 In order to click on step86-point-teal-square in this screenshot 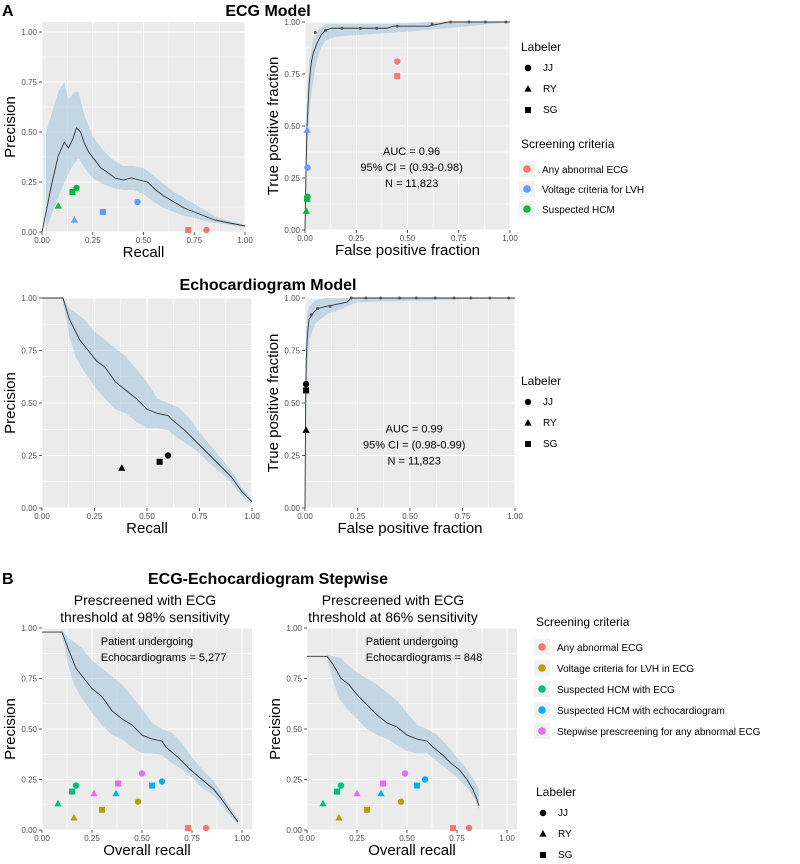, I will do `click(337, 791)`.